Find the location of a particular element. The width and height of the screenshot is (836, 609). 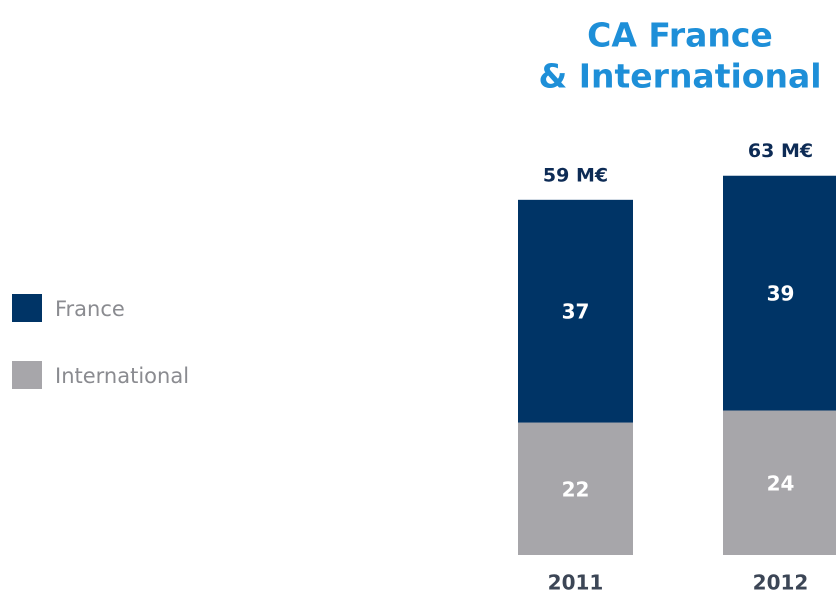

segment-label: 39 is located at coordinates (781, 294).